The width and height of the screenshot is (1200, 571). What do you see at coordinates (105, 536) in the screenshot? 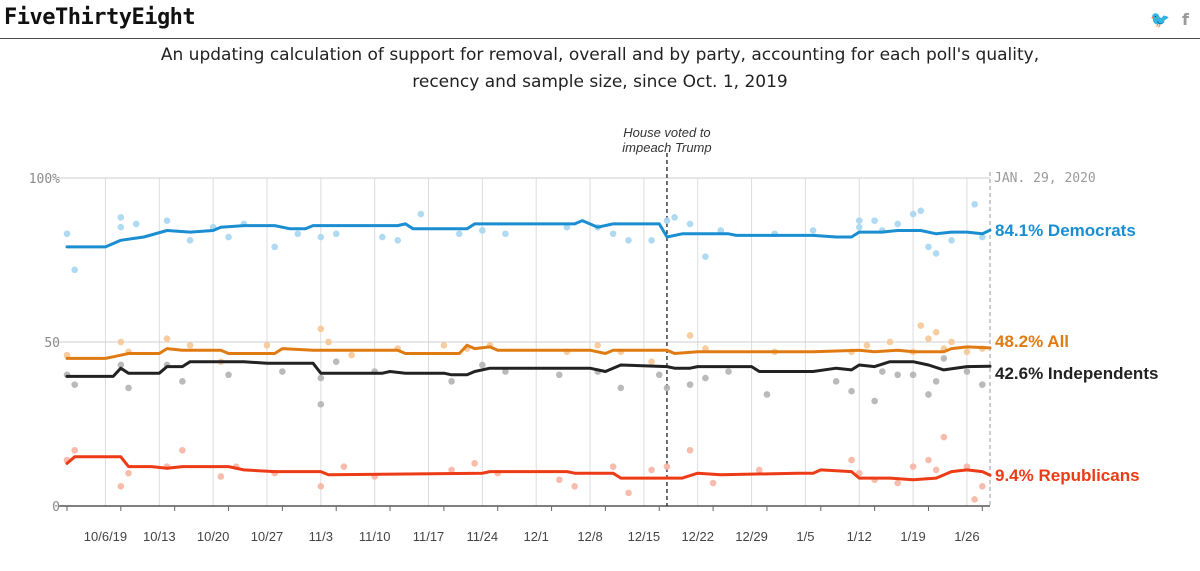
I see `x-tick-label: 10/6/19` at bounding box center [105, 536].